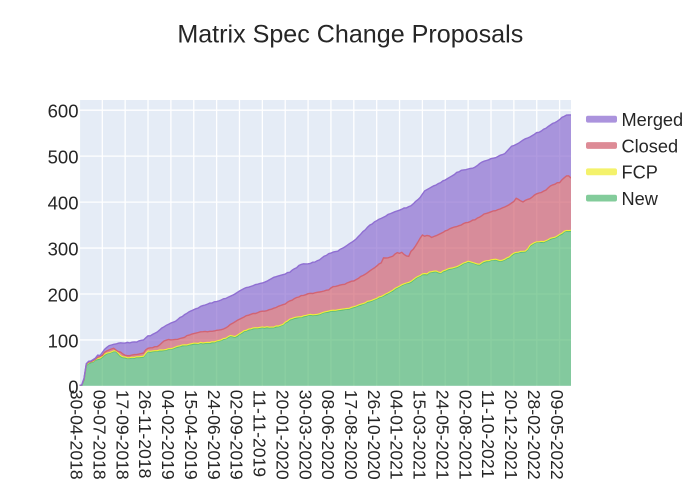  What do you see at coordinates (374, 435) in the screenshot?
I see `svg-text: 26-10-2020` at bounding box center [374, 435].